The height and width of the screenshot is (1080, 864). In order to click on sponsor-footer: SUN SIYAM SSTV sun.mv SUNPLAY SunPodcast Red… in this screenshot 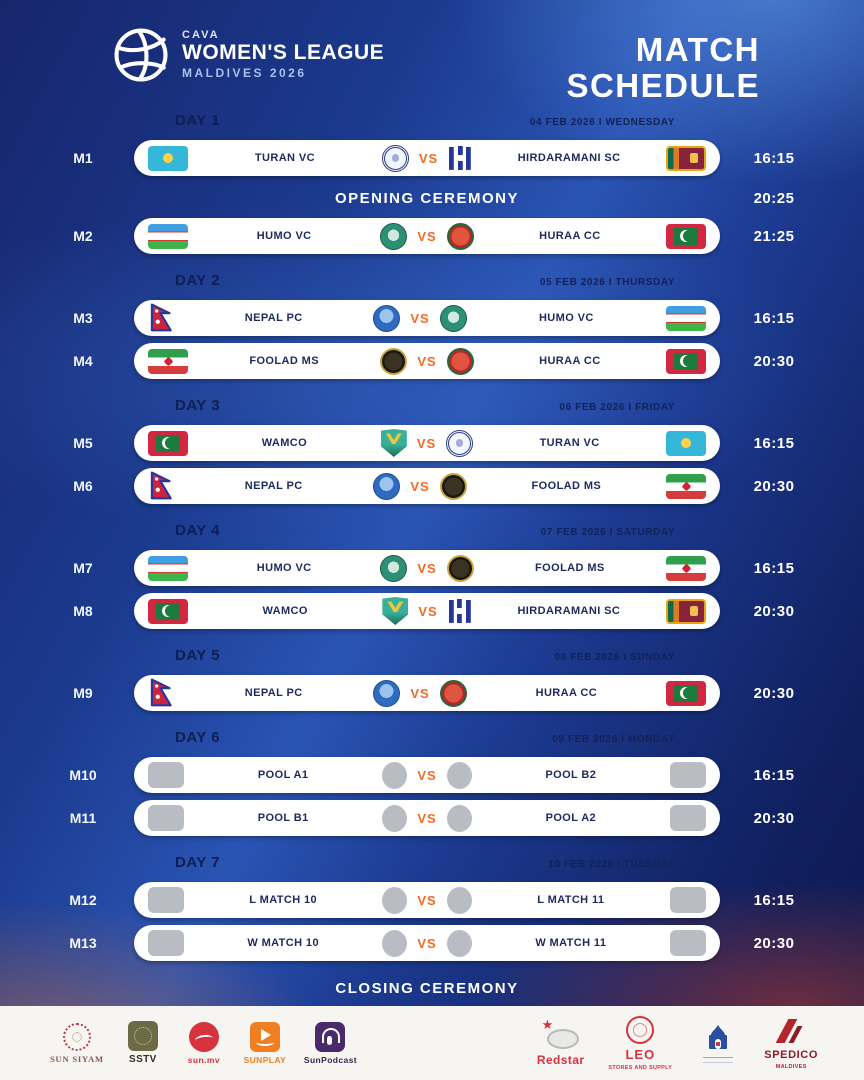, I will do `click(432, 1043)`.